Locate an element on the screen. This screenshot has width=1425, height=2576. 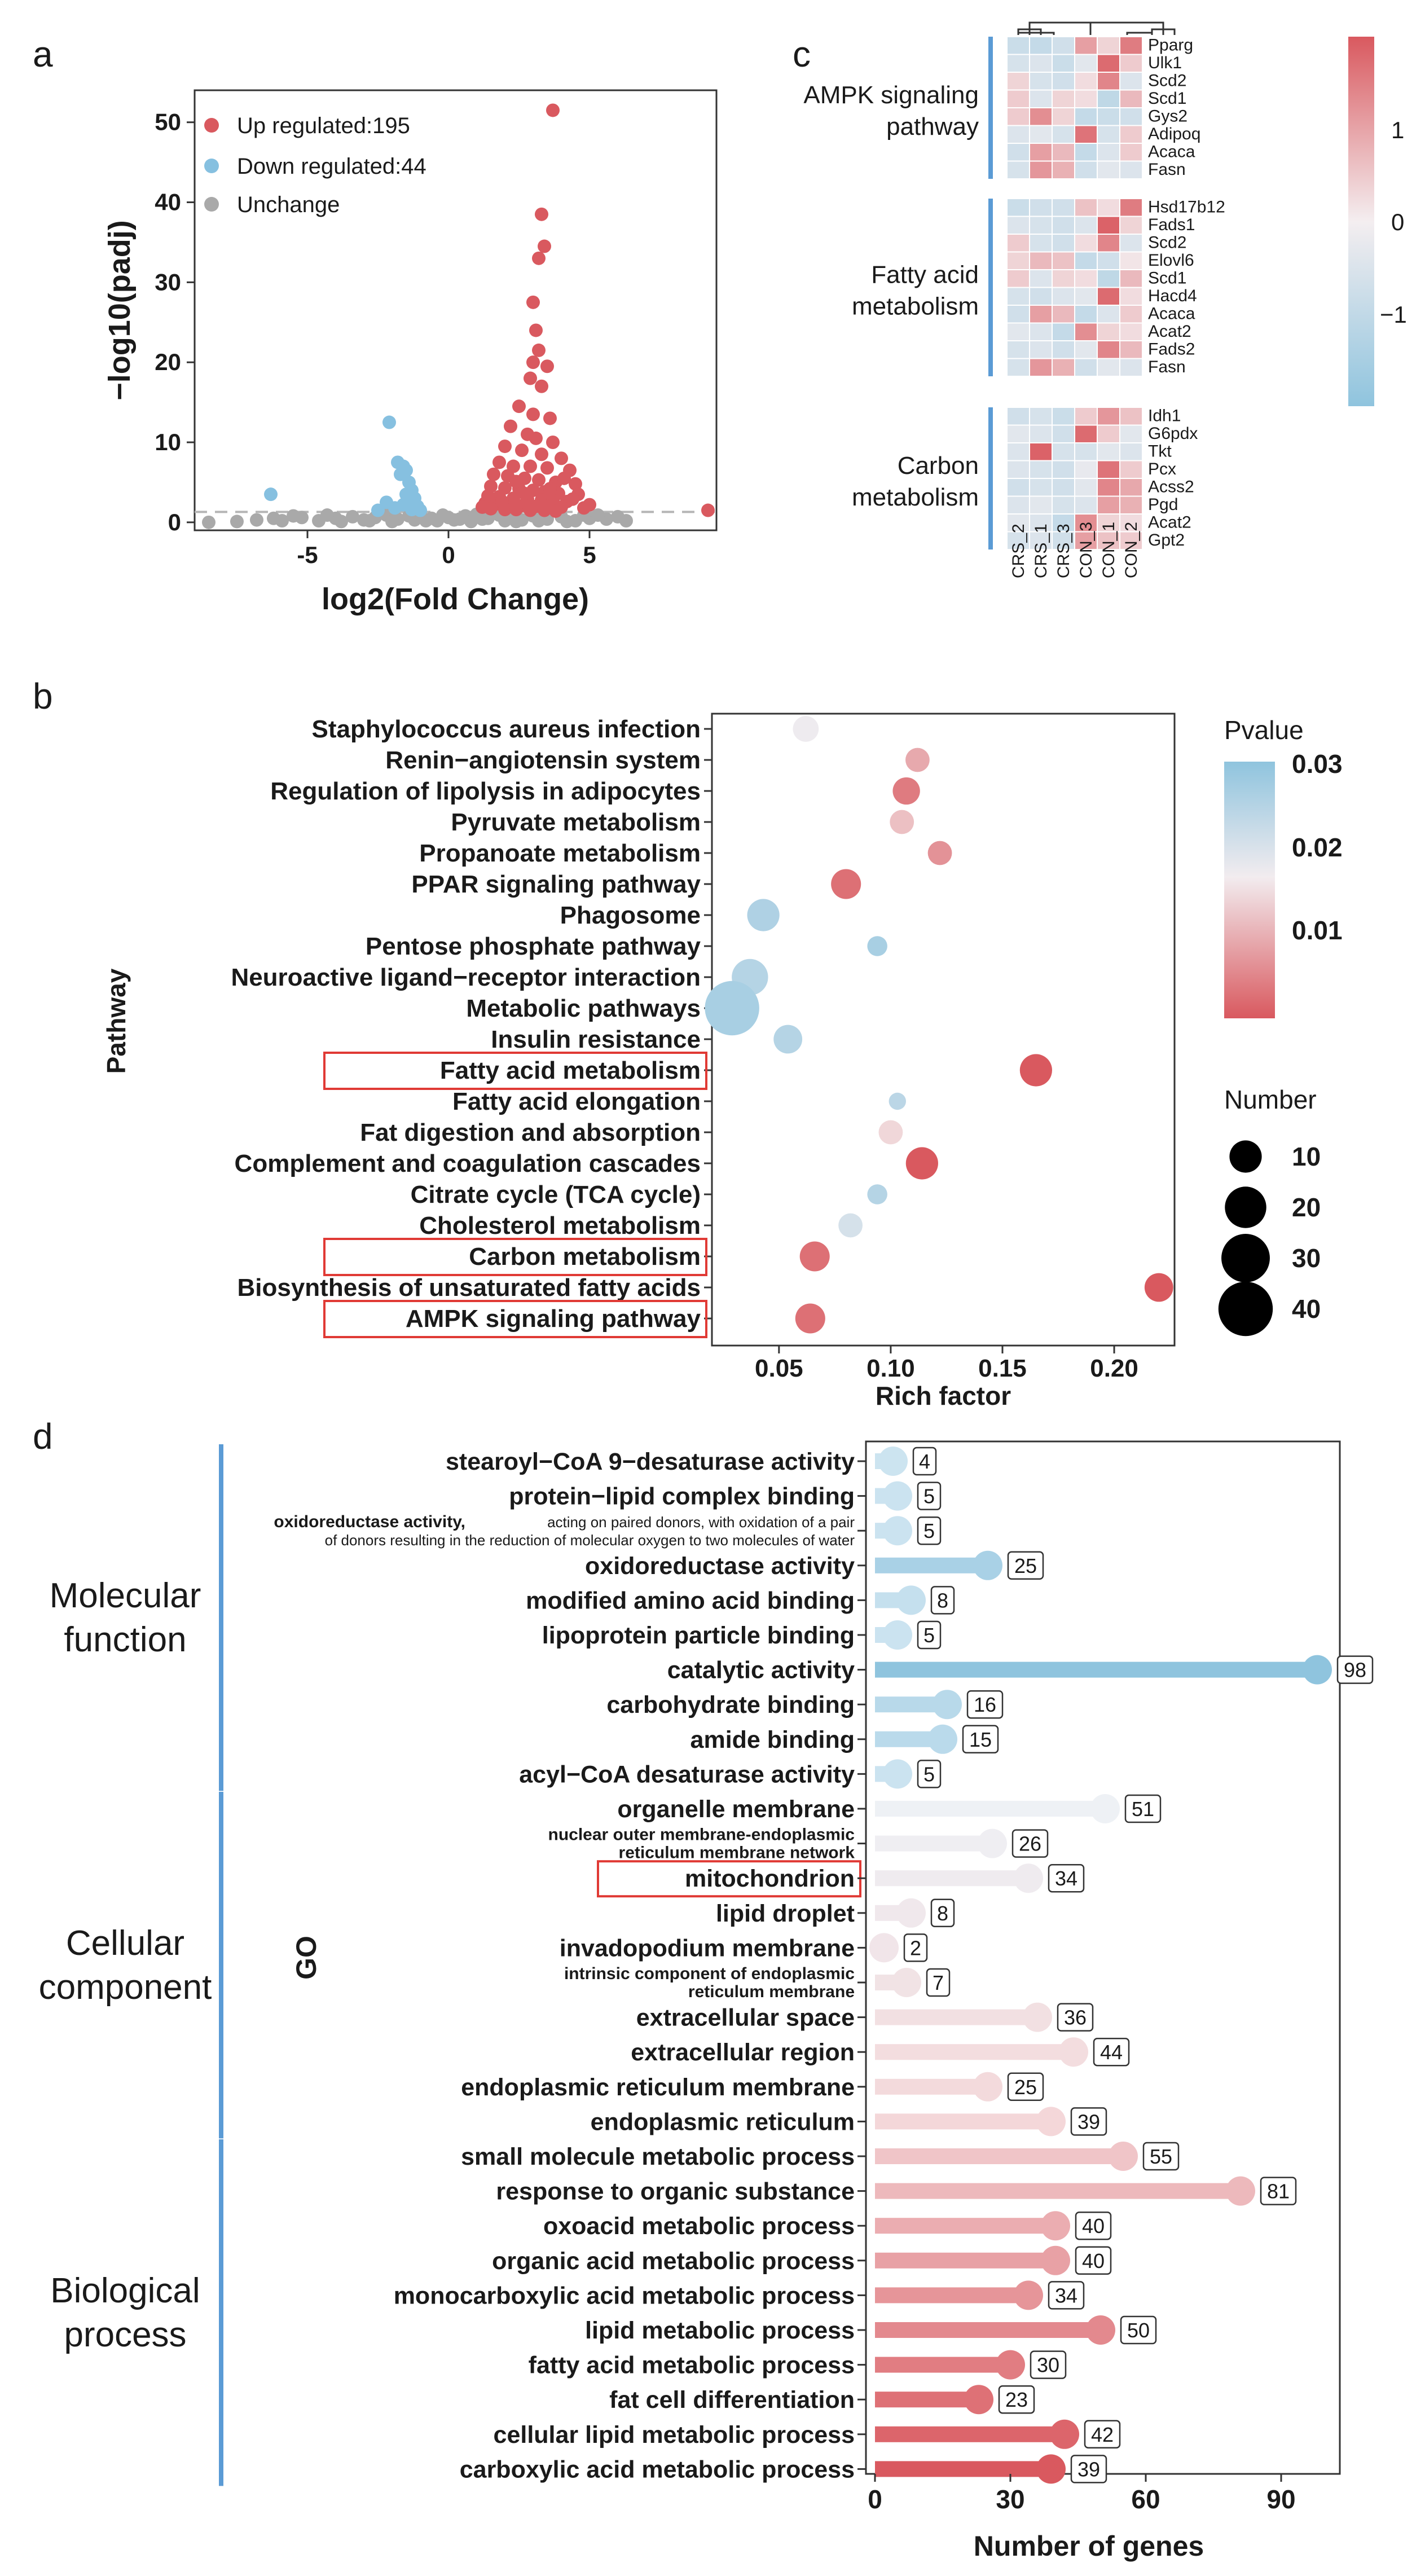
go-term-label: lipid metabolic process is located at coordinates (720, 2331).